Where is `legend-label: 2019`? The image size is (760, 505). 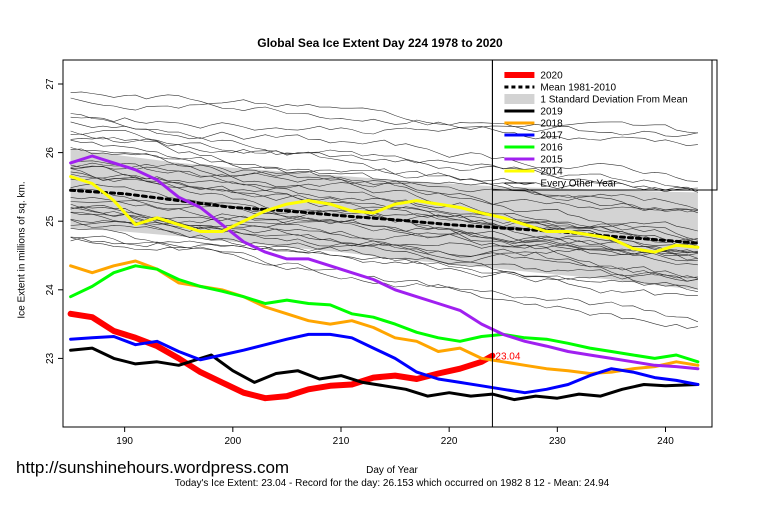
legend-label: 2019 is located at coordinates (551, 112).